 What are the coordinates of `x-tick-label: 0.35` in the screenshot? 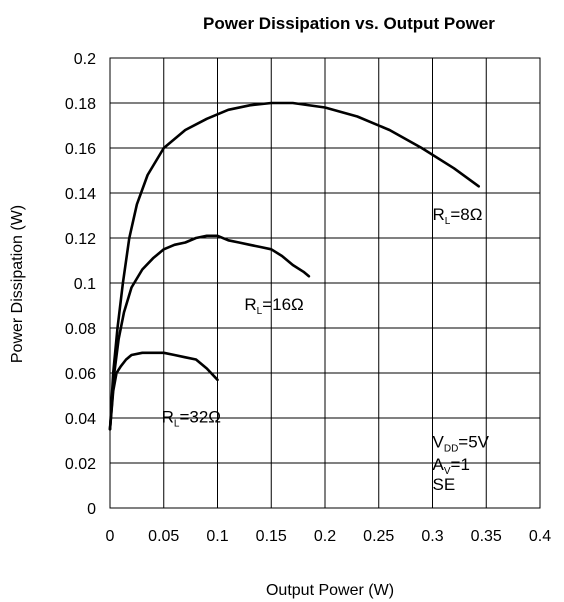 It's located at (486, 536).